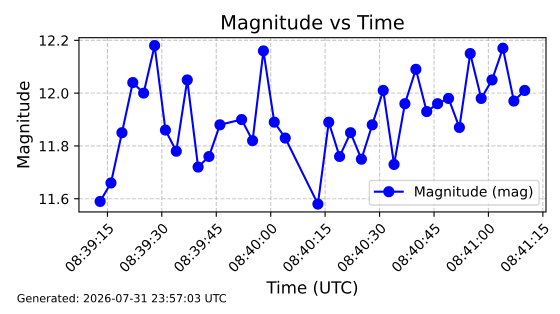 The width and height of the screenshot is (560, 314). I want to click on x-axis-title: Time (UTC), so click(312, 288).